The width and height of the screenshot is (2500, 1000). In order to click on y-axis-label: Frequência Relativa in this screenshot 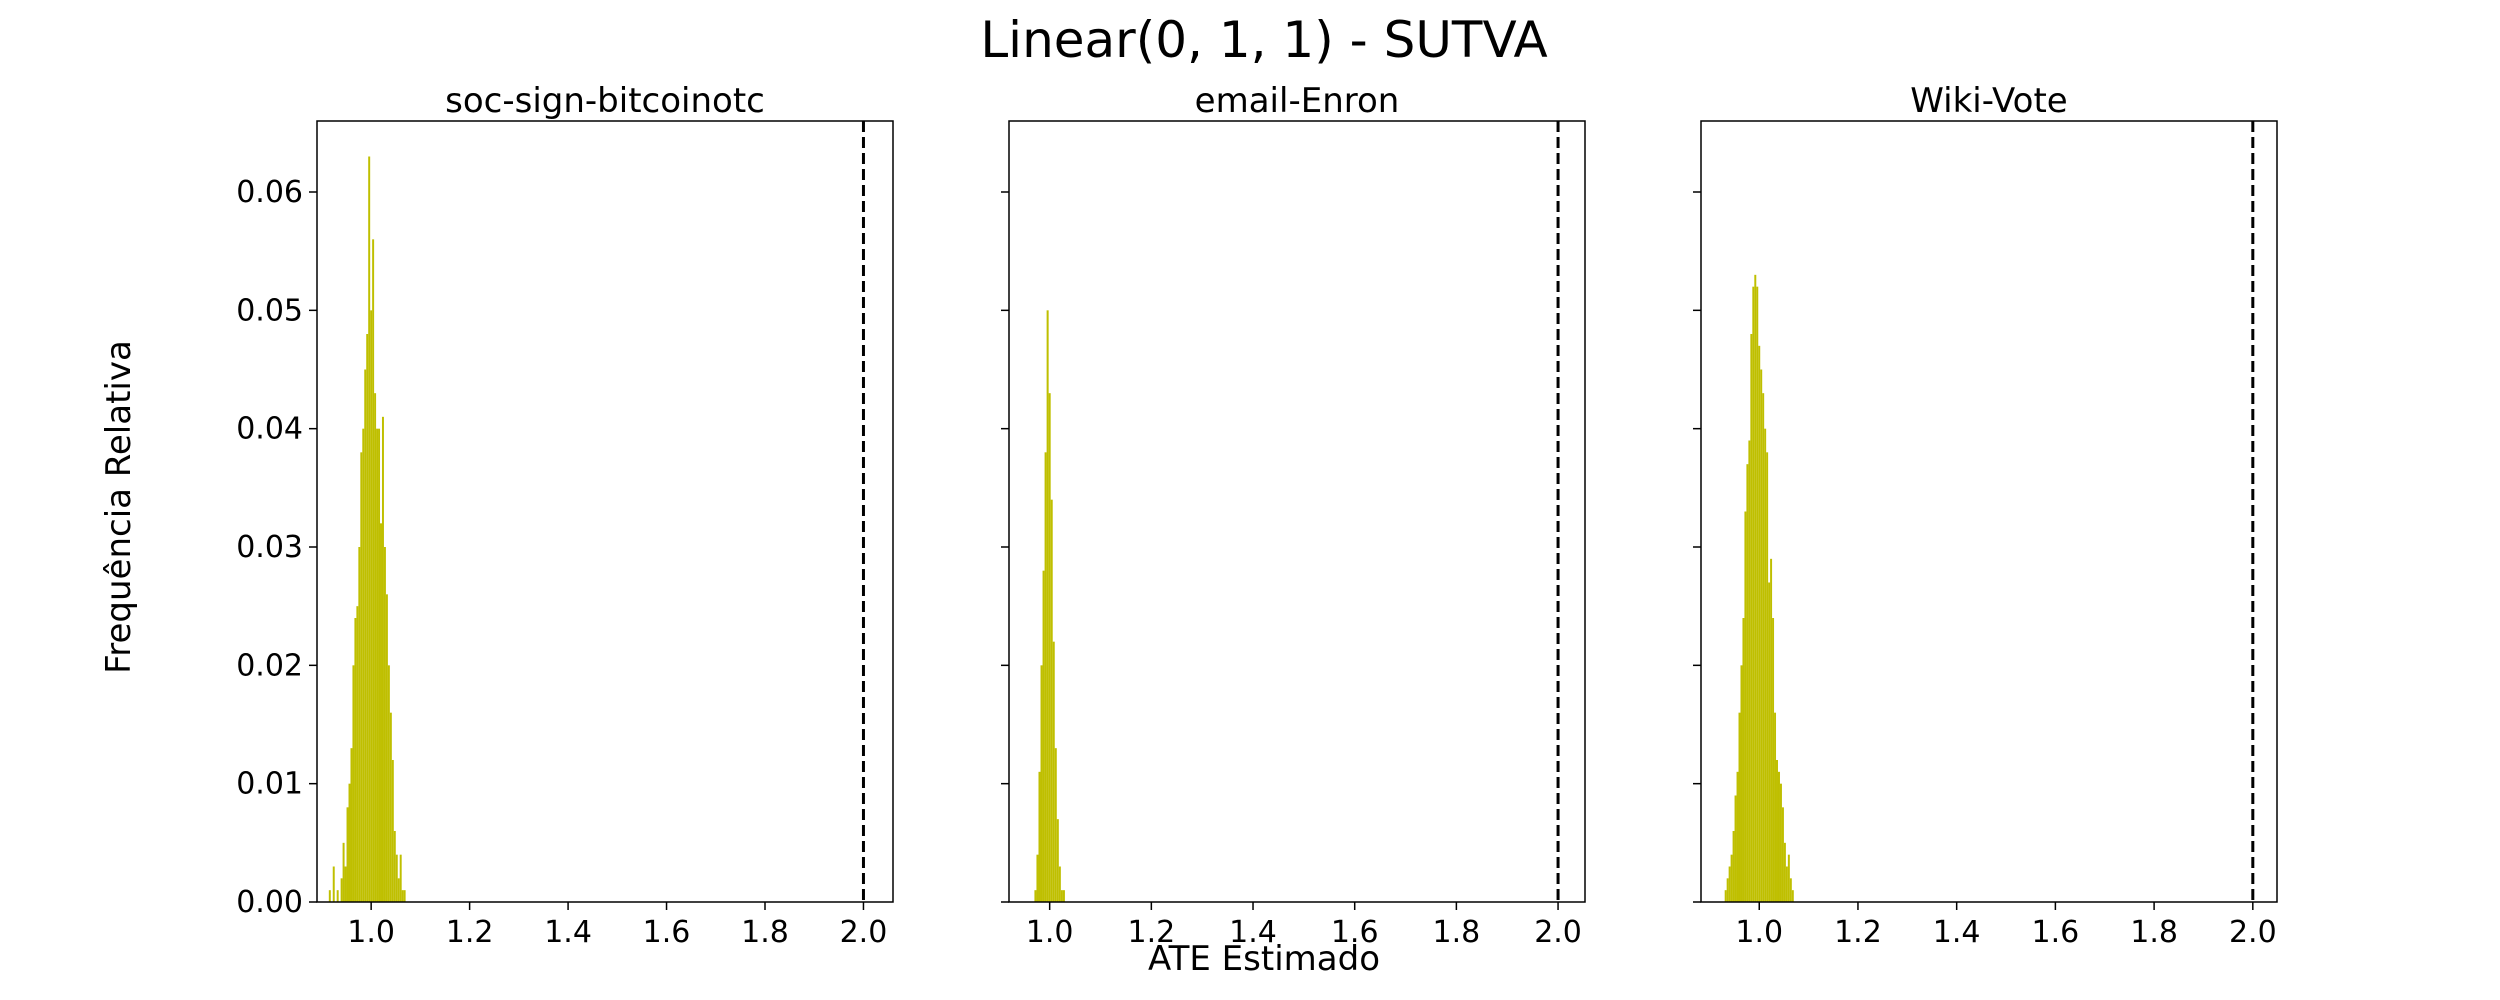, I will do `click(119, 507)`.